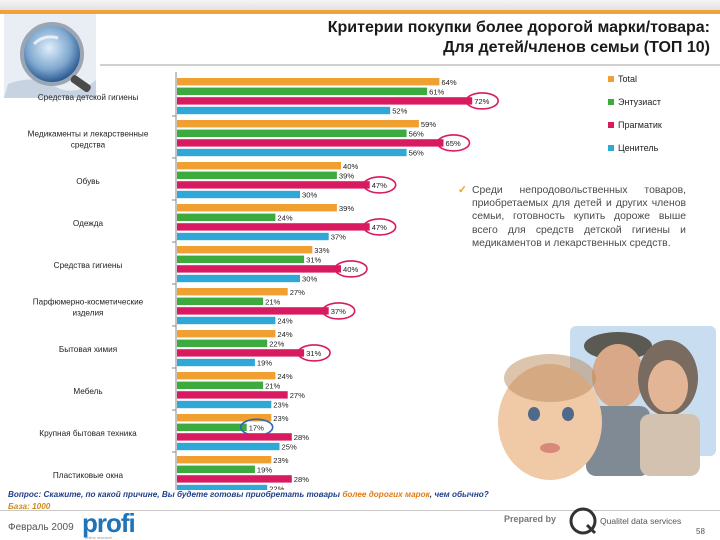 This screenshot has height=540, width=720. I want to click on data-label: 28%, so click(301, 479).